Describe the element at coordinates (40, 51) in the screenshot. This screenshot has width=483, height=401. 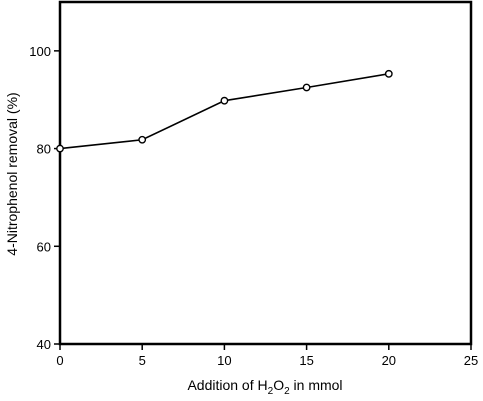
I see `y-tick-label: 100` at that location.